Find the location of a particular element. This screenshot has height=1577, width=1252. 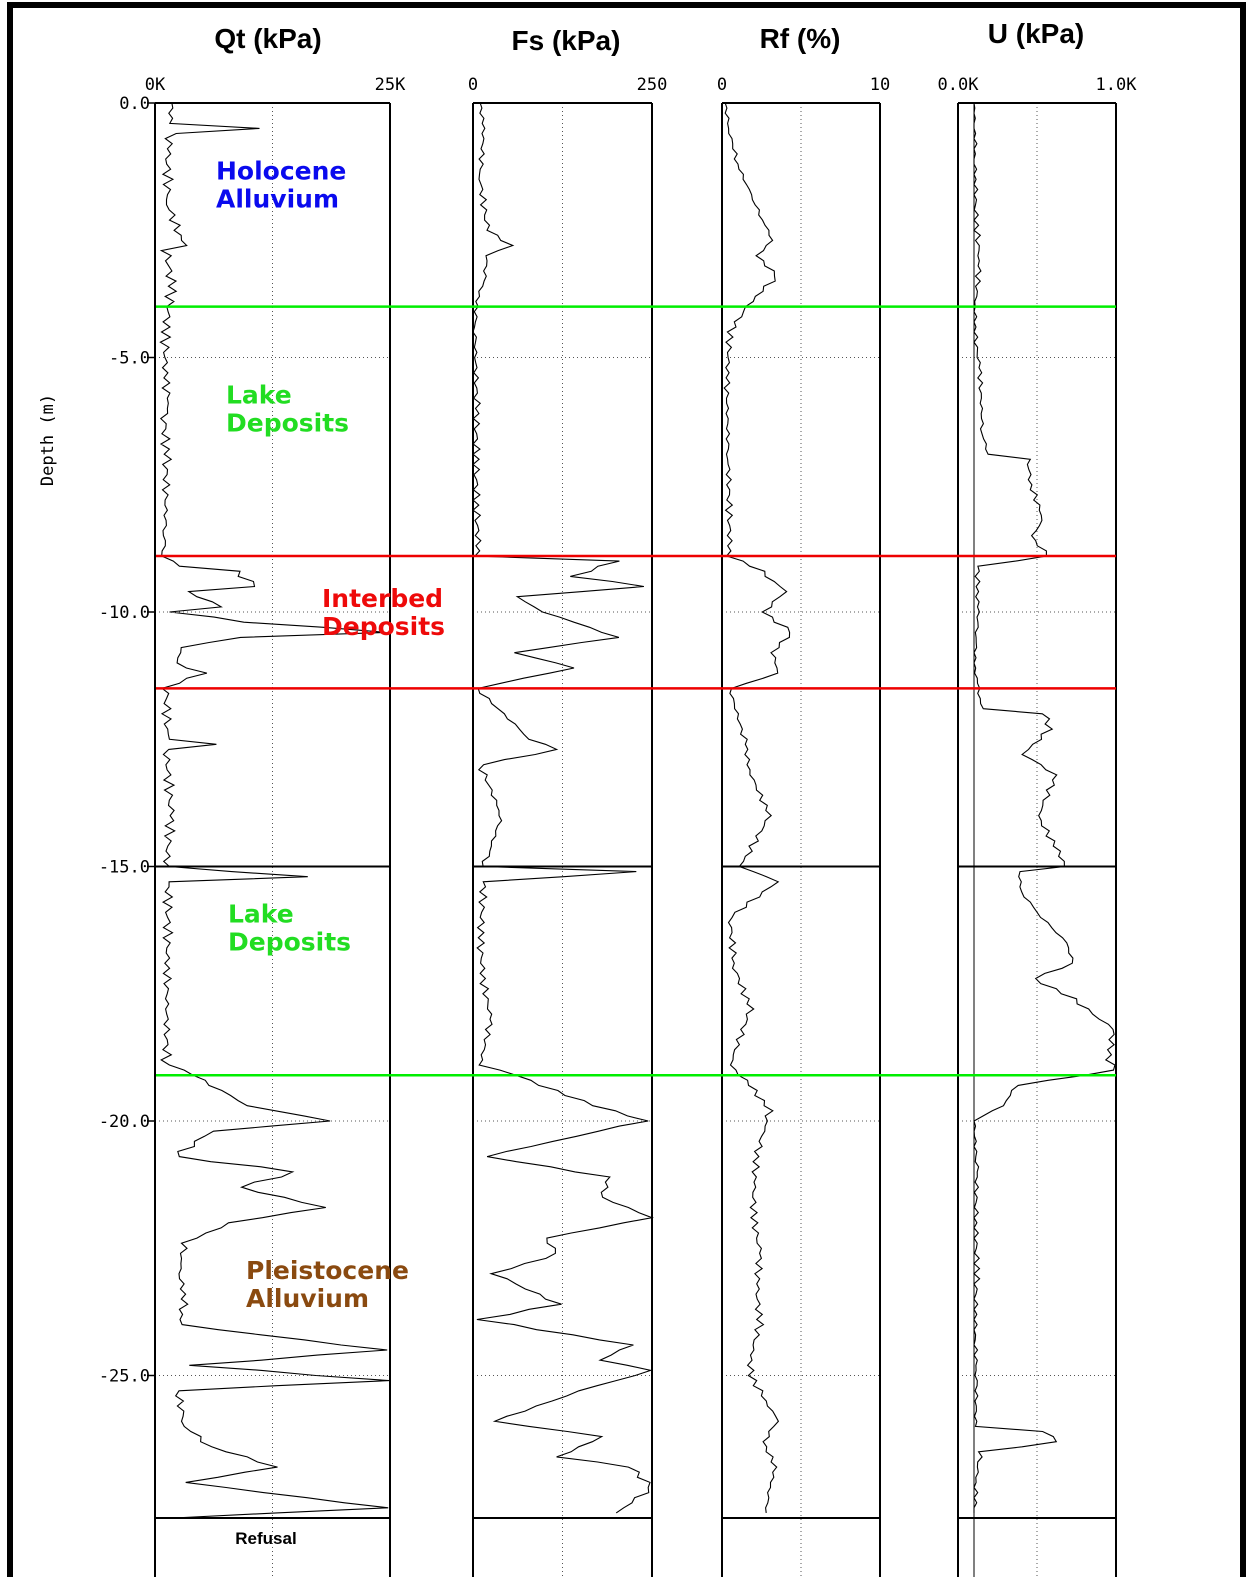

depth-tick-label: -15.0 is located at coordinates (124, 868).